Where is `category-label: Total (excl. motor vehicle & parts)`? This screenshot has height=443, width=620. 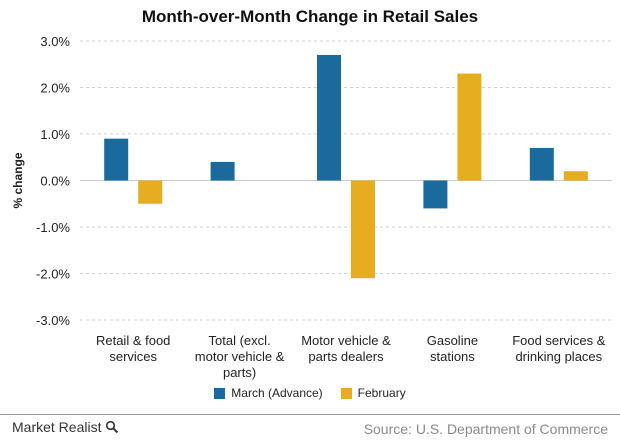 category-label: Total (excl. motor vehicle & parts) is located at coordinates (240, 356).